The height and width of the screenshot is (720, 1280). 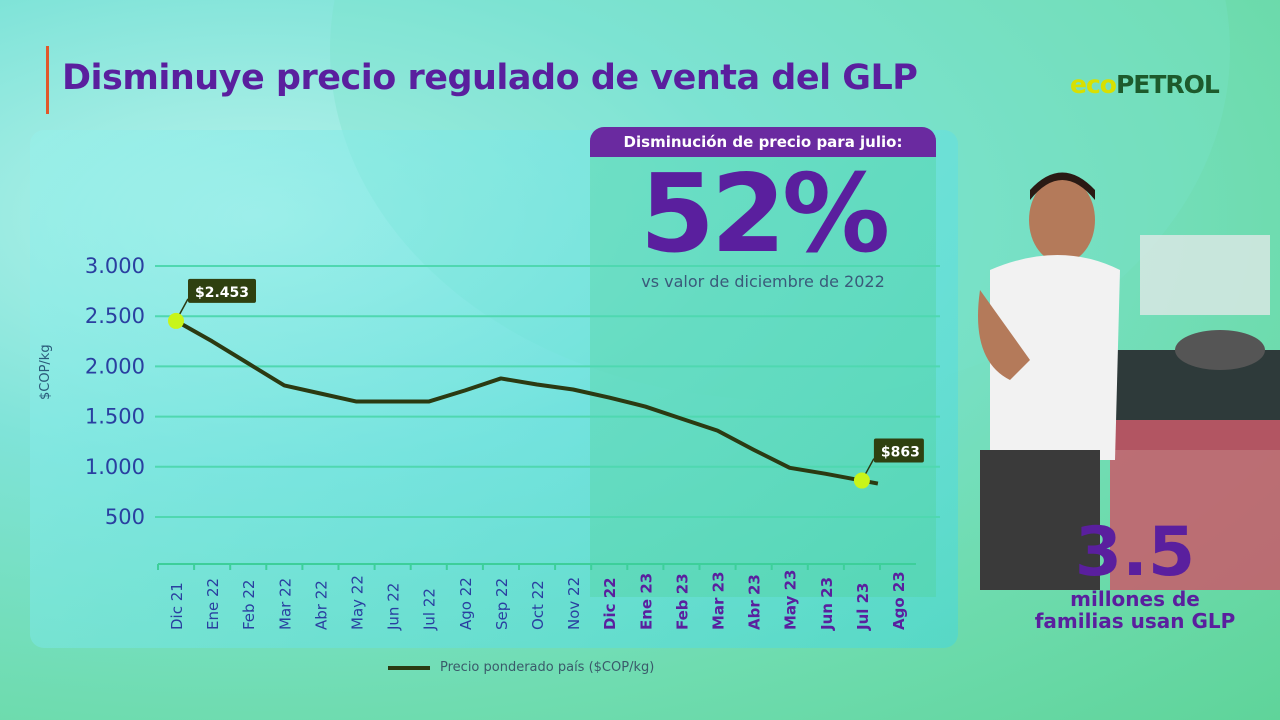 What do you see at coordinates (1135, 621) in the screenshot?
I see `families-label-2: familias usan GLP` at bounding box center [1135, 621].